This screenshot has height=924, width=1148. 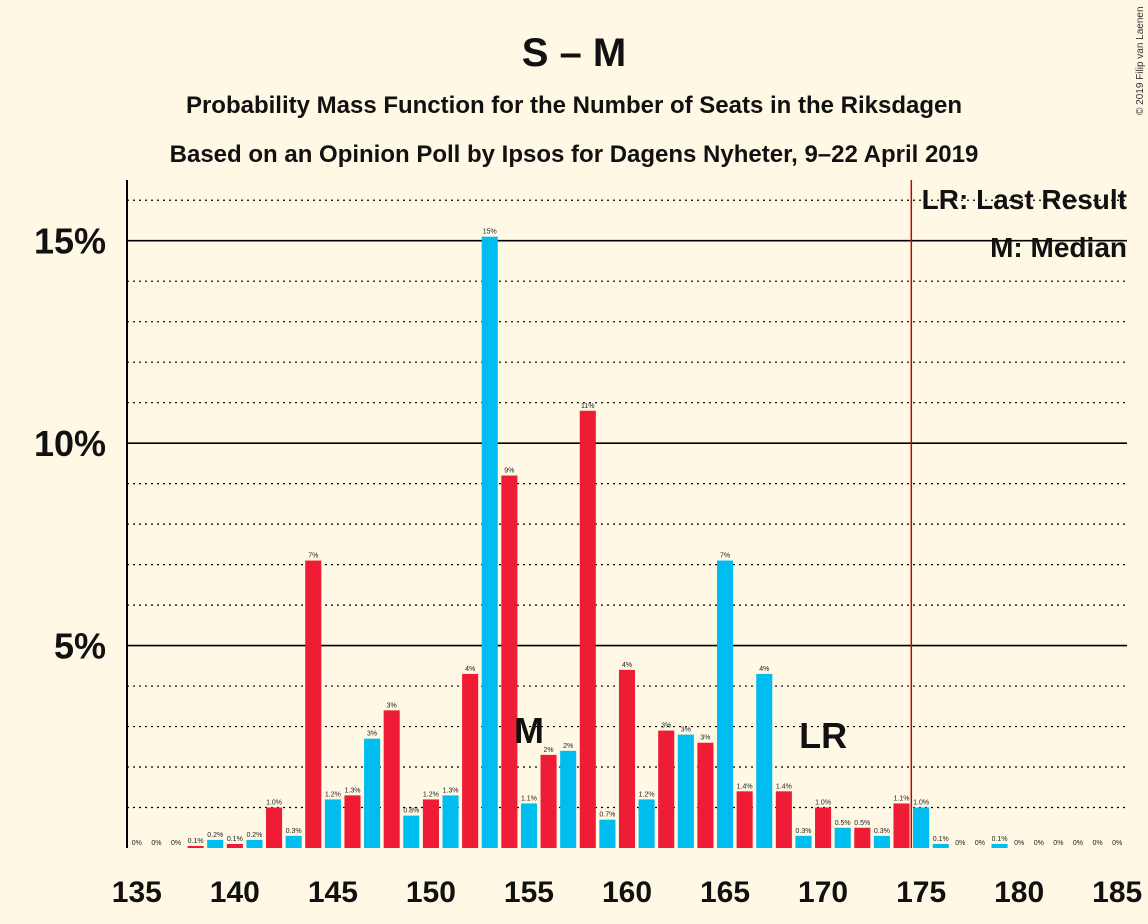 I want to click on bar-label-185: 0%, so click(x=1117, y=843).